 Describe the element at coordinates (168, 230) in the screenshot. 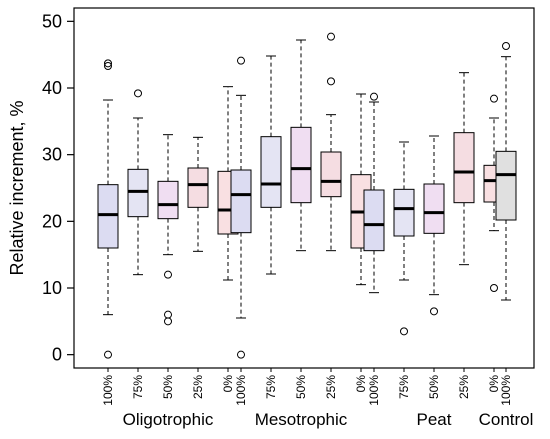

I see `box-oligotrophic-50pct` at that location.